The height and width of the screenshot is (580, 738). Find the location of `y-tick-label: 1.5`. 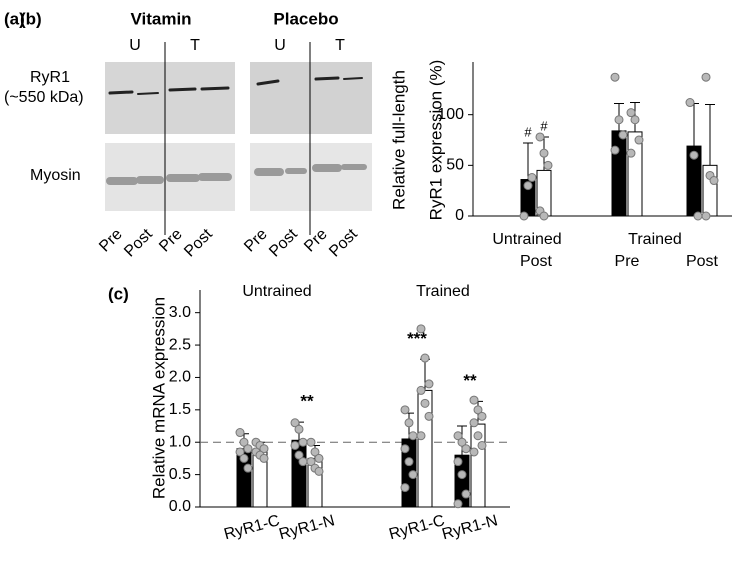

y-tick-label: 1.5 is located at coordinates (180, 409).